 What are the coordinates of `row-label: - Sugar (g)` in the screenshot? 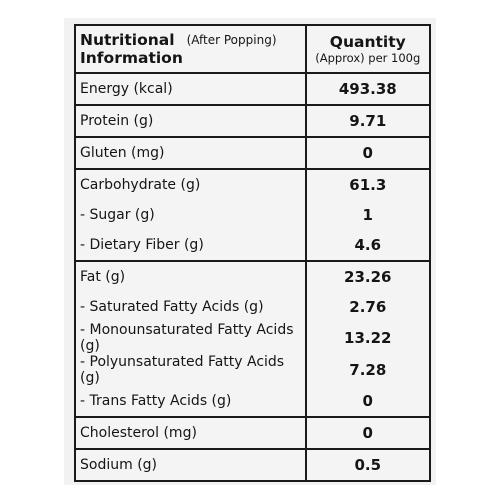 It's located at (190, 215).